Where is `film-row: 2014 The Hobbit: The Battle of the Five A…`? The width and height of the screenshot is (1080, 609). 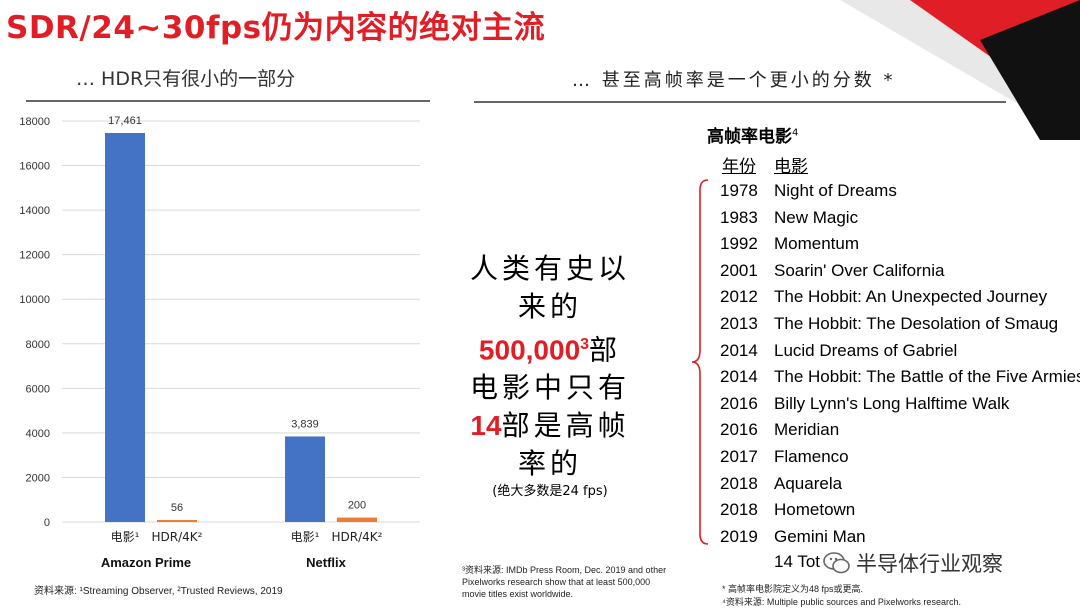
film-row: 2014 The Hobbit: The Battle of the Five A… is located at coordinates (900, 377).